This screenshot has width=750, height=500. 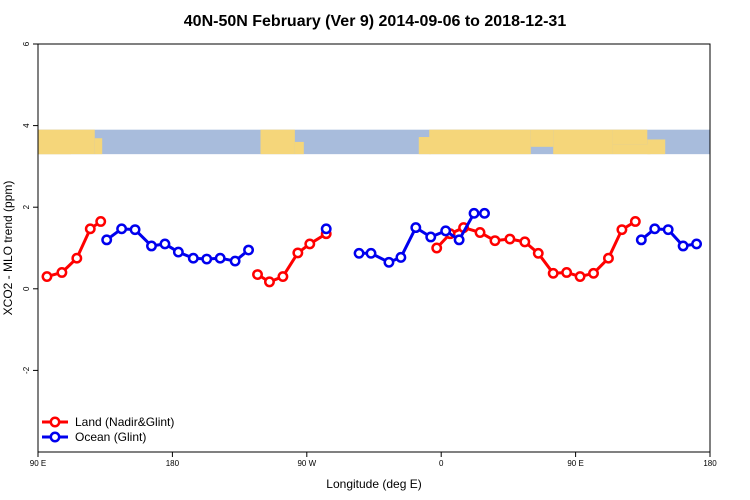 I want to click on y-axis: -2 0 2 4 6, so click(x=30, y=207).